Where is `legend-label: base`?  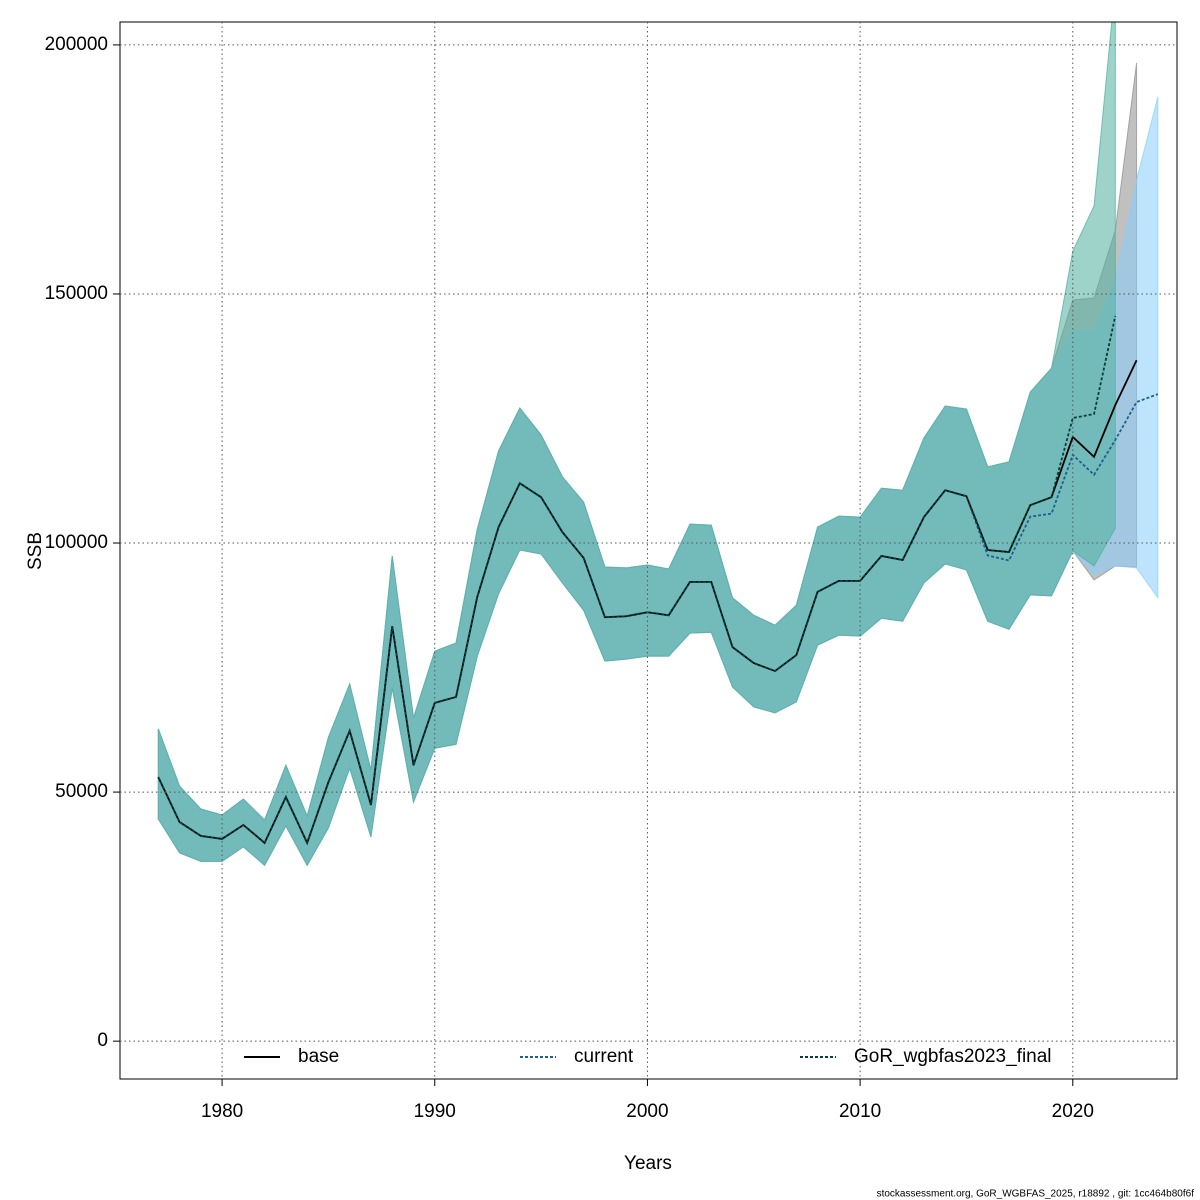 legend-label: base is located at coordinates (318, 1056).